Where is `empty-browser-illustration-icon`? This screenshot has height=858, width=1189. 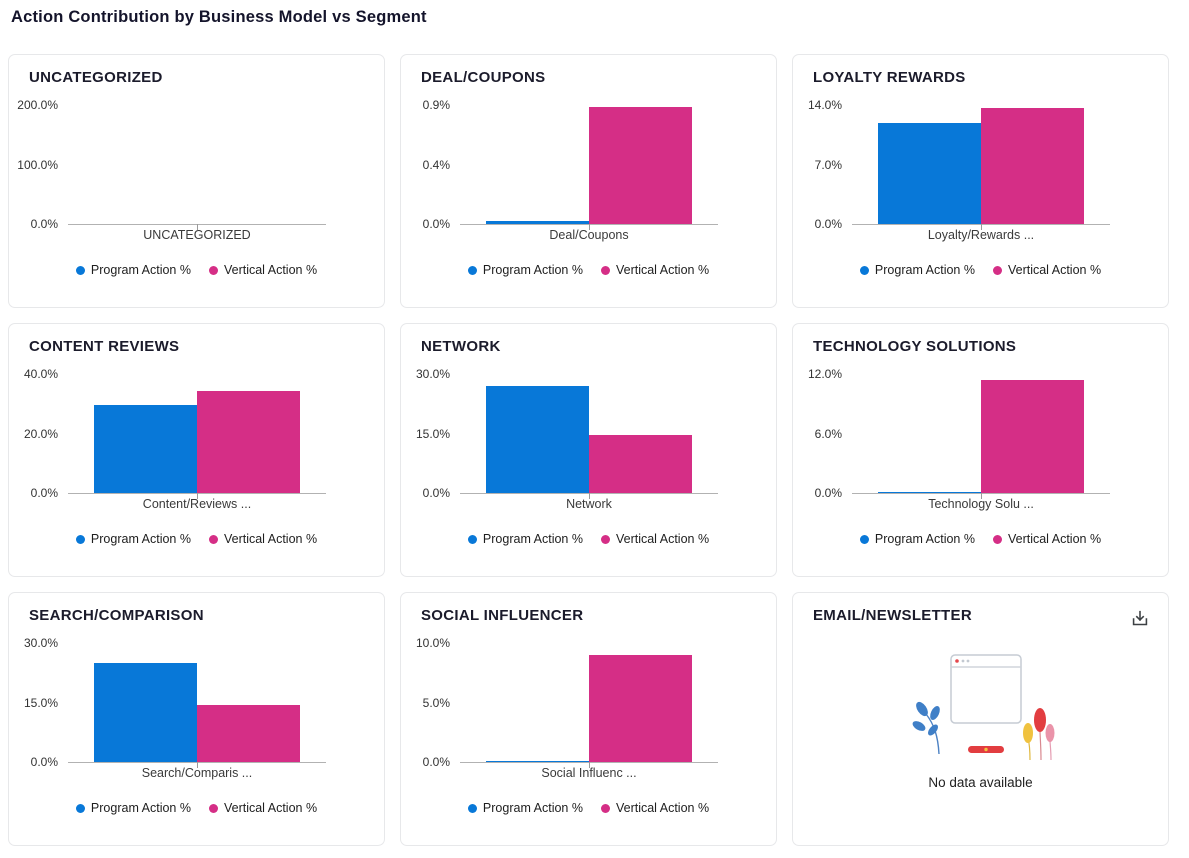 empty-browser-illustration-icon is located at coordinates (981, 710).